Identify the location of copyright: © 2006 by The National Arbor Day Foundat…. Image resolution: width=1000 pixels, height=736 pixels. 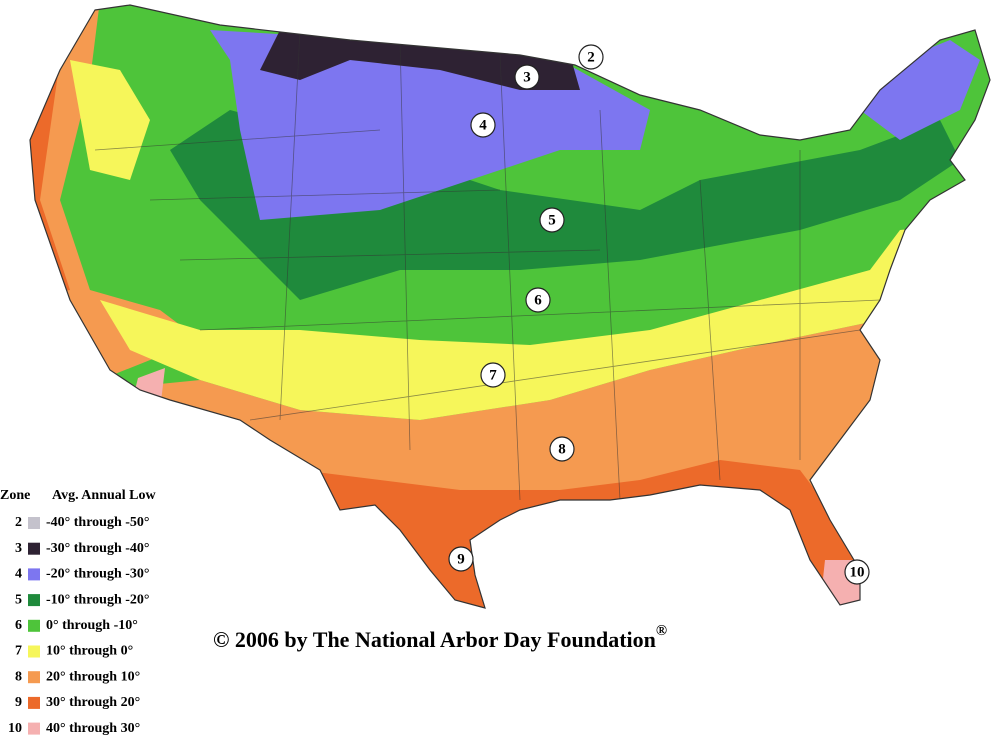
(440, 637).